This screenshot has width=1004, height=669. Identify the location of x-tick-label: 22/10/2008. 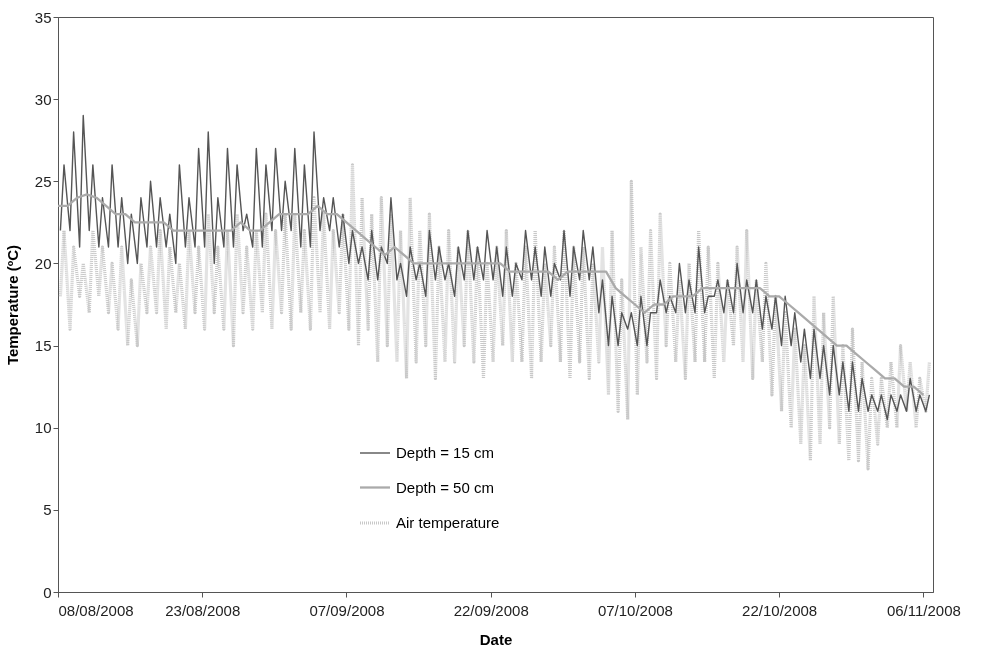
(780, 610).